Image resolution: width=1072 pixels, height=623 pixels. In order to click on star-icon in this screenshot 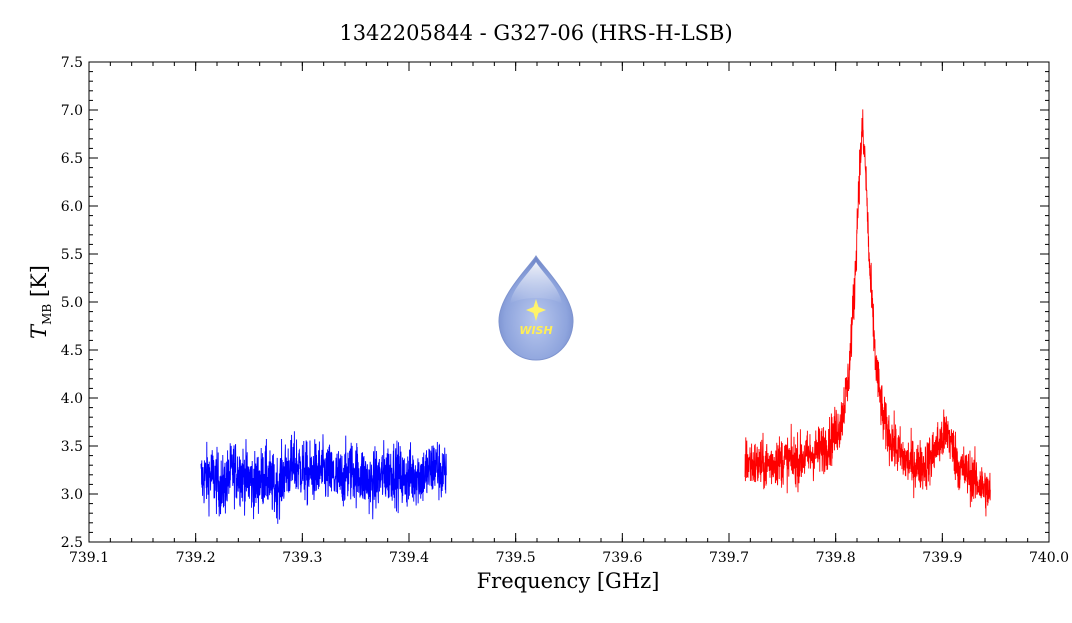, I will do `click(536, 310)`.